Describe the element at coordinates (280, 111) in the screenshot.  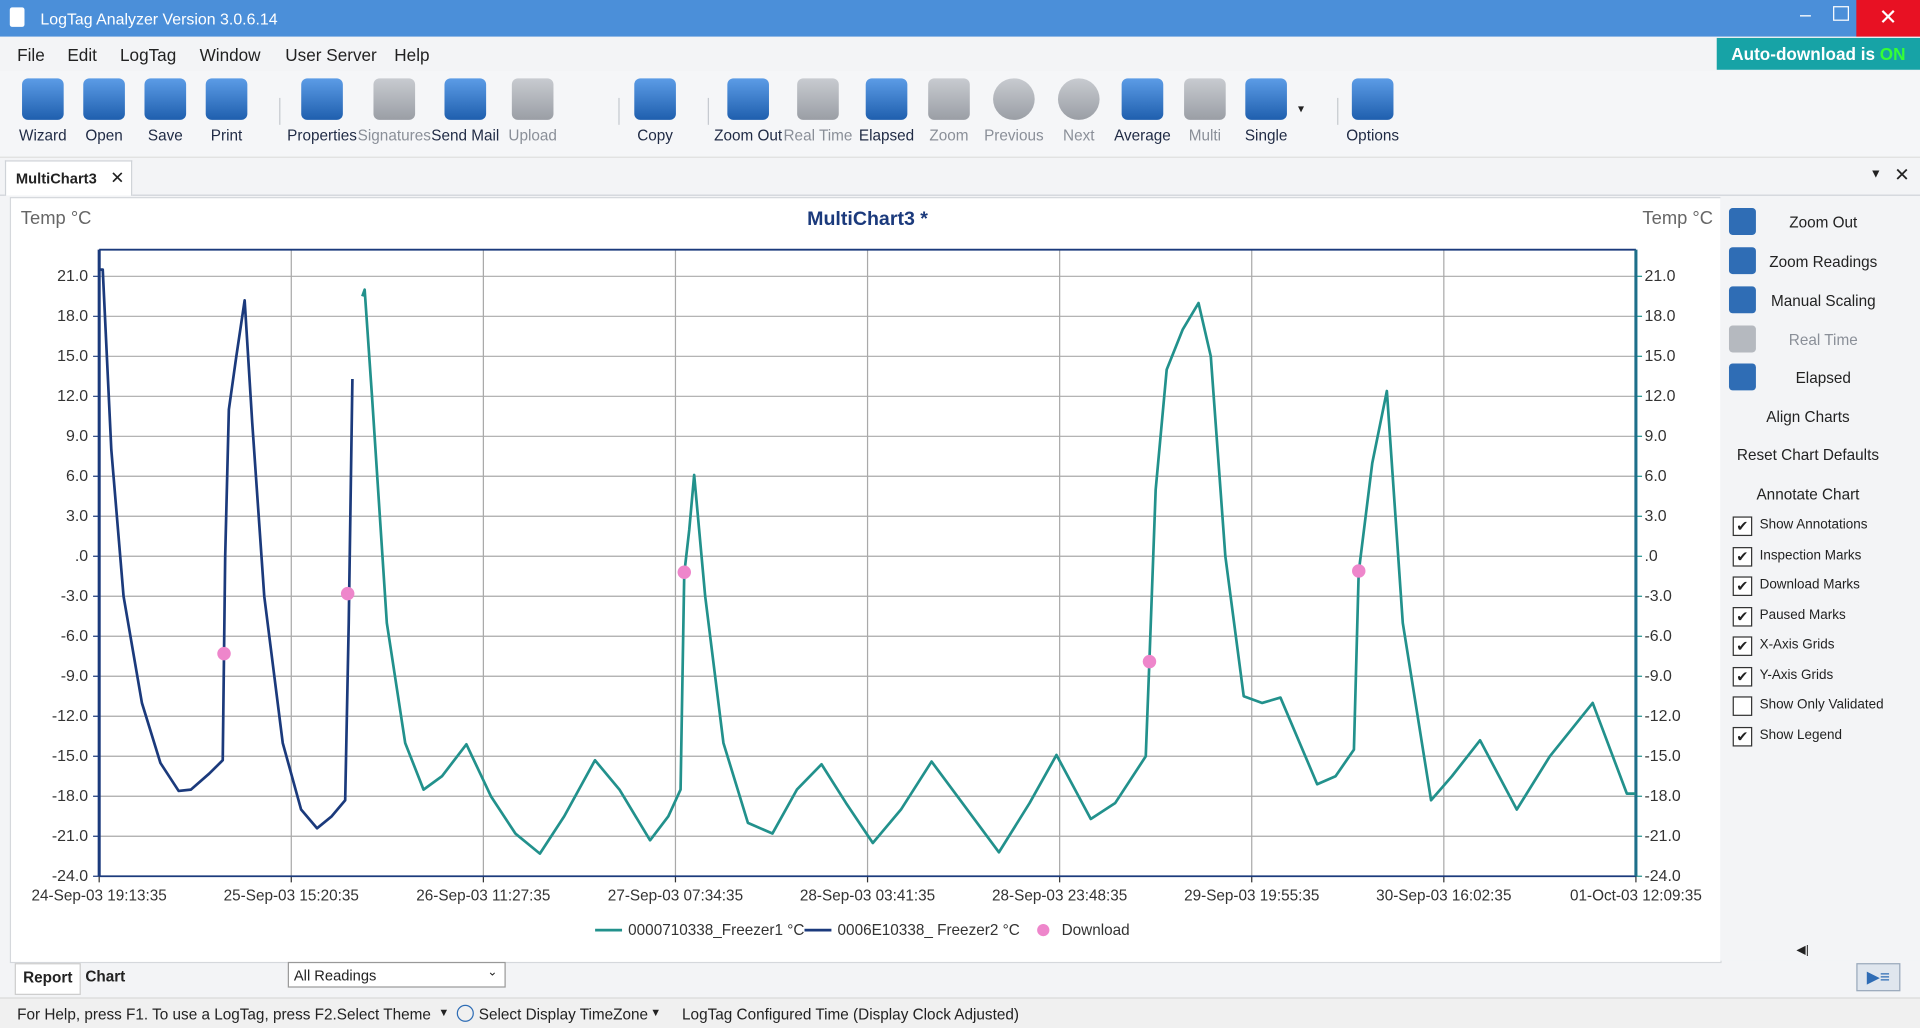
I see `toolbar-separator` at that location.